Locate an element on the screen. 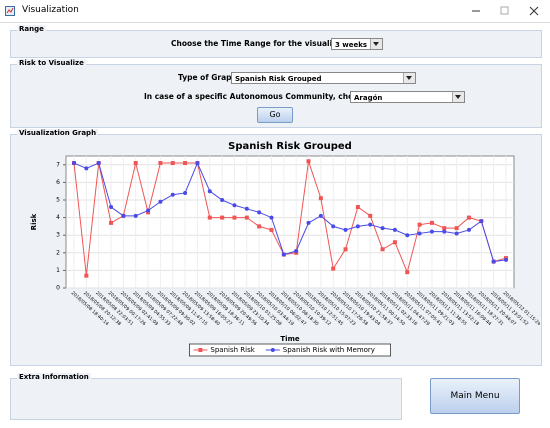 Image resolution: width=550 pixels, height=428 pixels. y-tick-label: 4 is located at coordinates (58, 217).